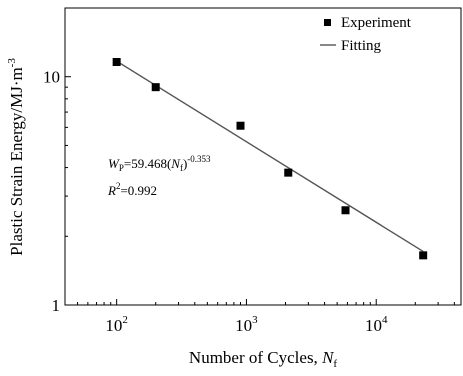 This screenshot has height=376, width=463. Describe the element at coordinates (56, 305) in the screenshot. I see `y-tick-label: 1` at that location.